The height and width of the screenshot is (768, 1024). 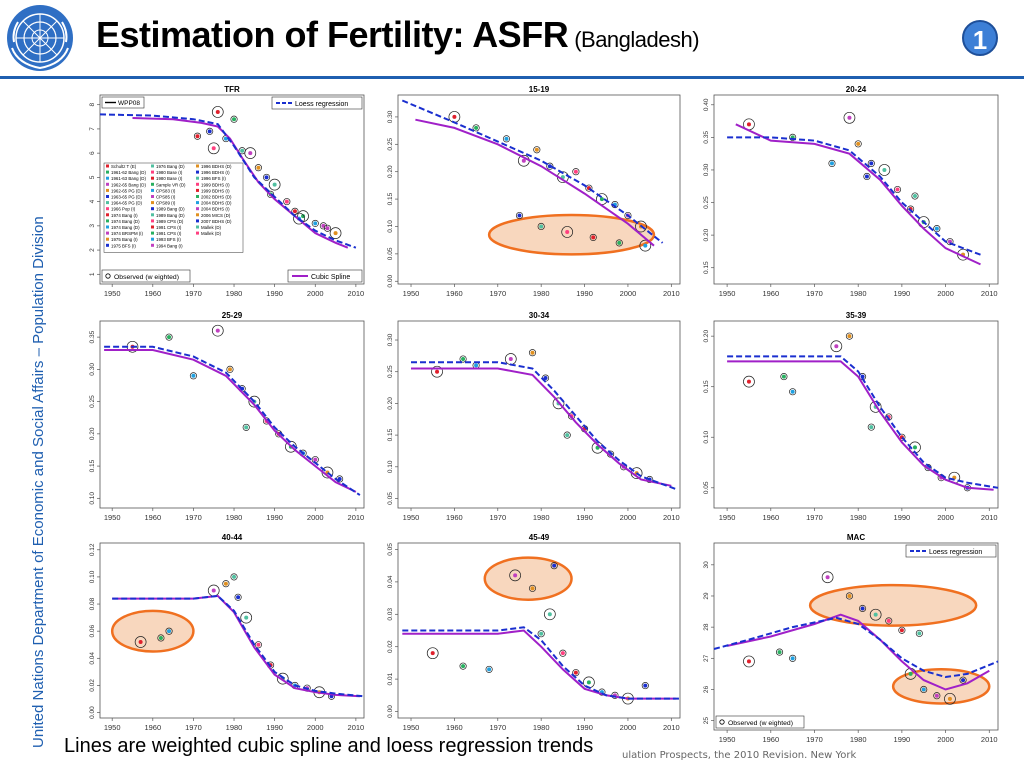 What do you see at coordinates (169, 227) in the screenshot?
I see `legend-source-label: 1991 CPS (I)` at bounding box center [169, 227].